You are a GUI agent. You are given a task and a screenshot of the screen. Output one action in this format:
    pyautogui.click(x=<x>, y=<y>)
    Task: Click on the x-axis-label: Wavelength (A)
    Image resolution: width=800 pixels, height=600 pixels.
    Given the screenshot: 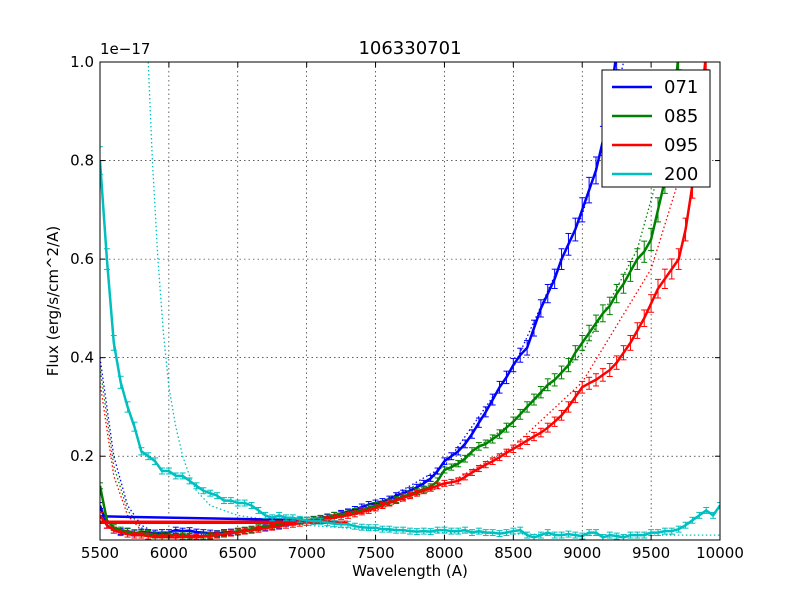 What is the action you would take?
    pyautogui.click(x=410, y=571)
    